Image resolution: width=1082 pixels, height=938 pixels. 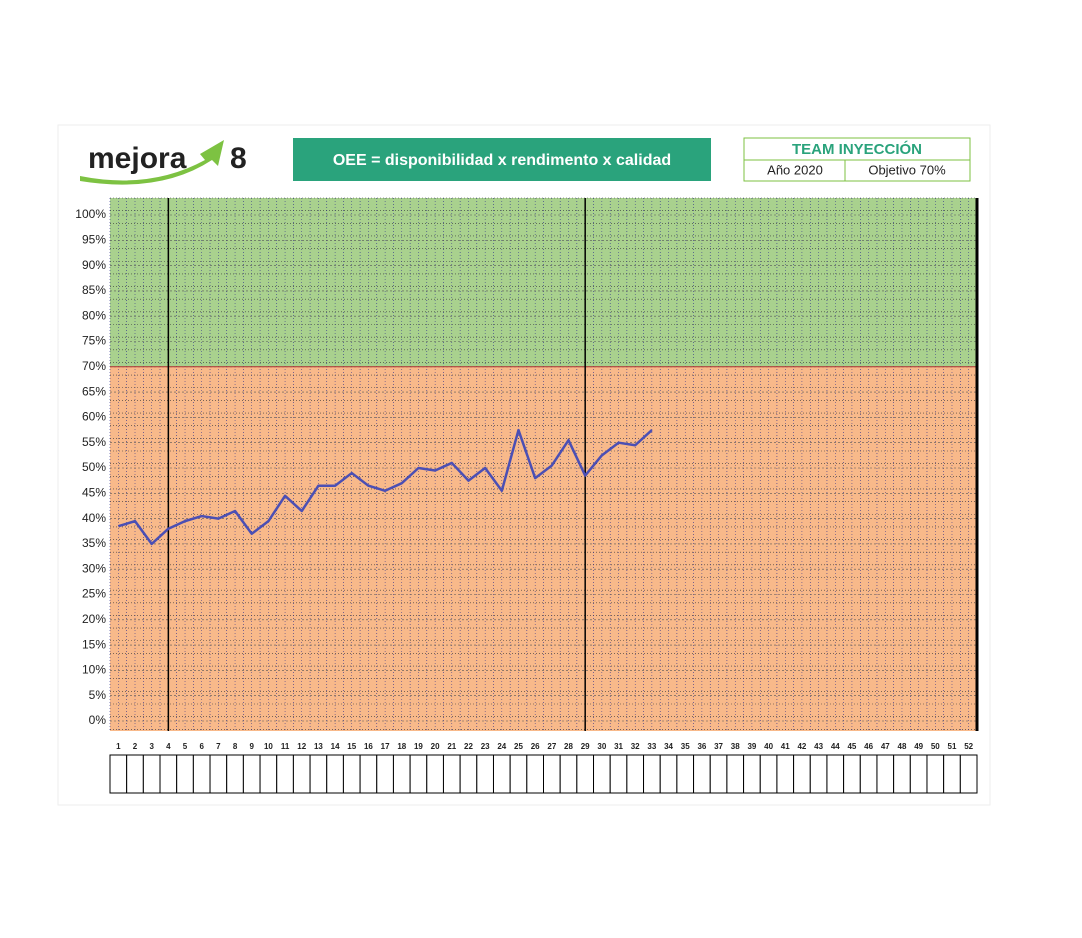 What do you see at coordinates (94, 341) in the screenshot?
I see `y-tick-label: 75%` at bounding box center [94, 341].